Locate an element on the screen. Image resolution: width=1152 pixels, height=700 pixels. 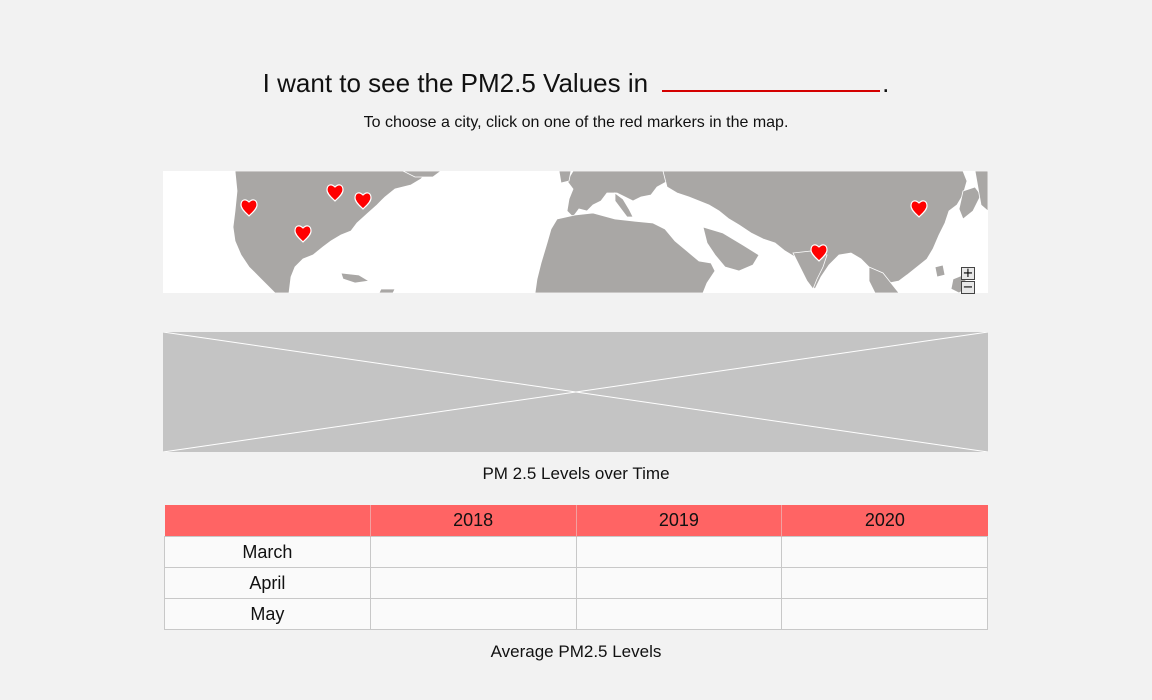
city-map is located at coordinates (575, 232).